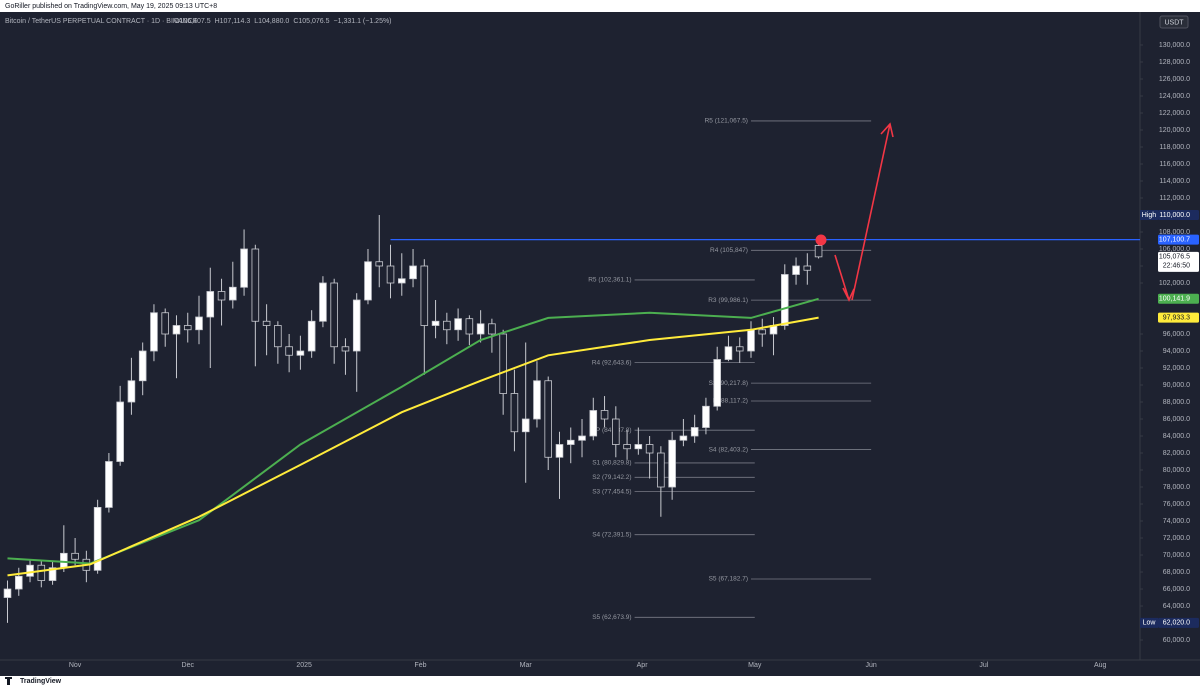 The height and width of the screenshot is (689, 1200). What do you see at coordinates (1174, 283) in the screenshot?
I see `y-tick-label: 102,000.0` at bounding box center [1174, 283].